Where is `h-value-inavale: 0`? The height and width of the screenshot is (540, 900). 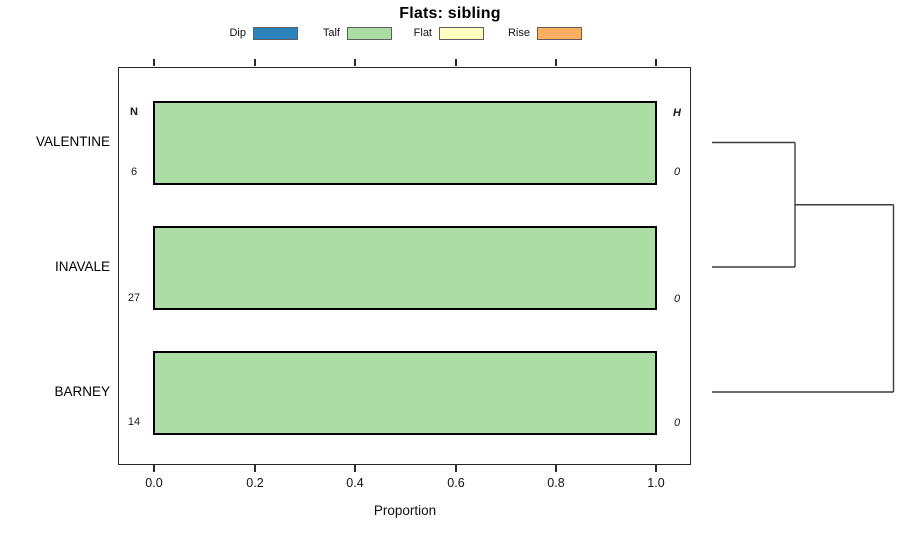 h-value-inavale: 0 is located at coordinates (677, 299).